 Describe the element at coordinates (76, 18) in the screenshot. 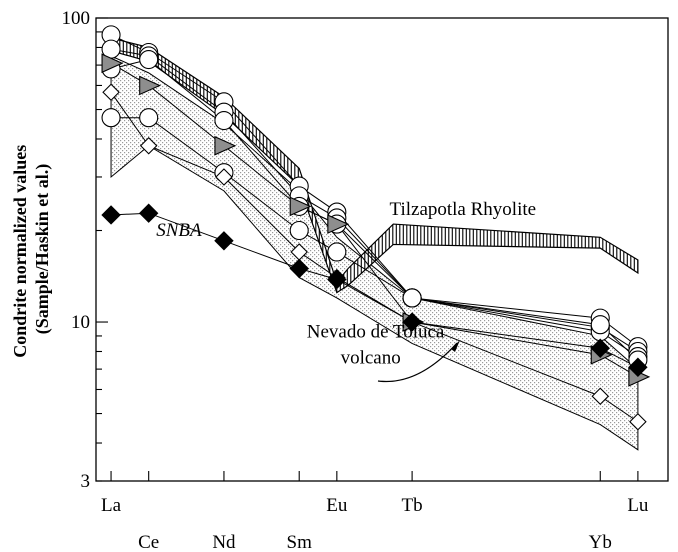

I see `y-tick-label-100: 100` at that location.